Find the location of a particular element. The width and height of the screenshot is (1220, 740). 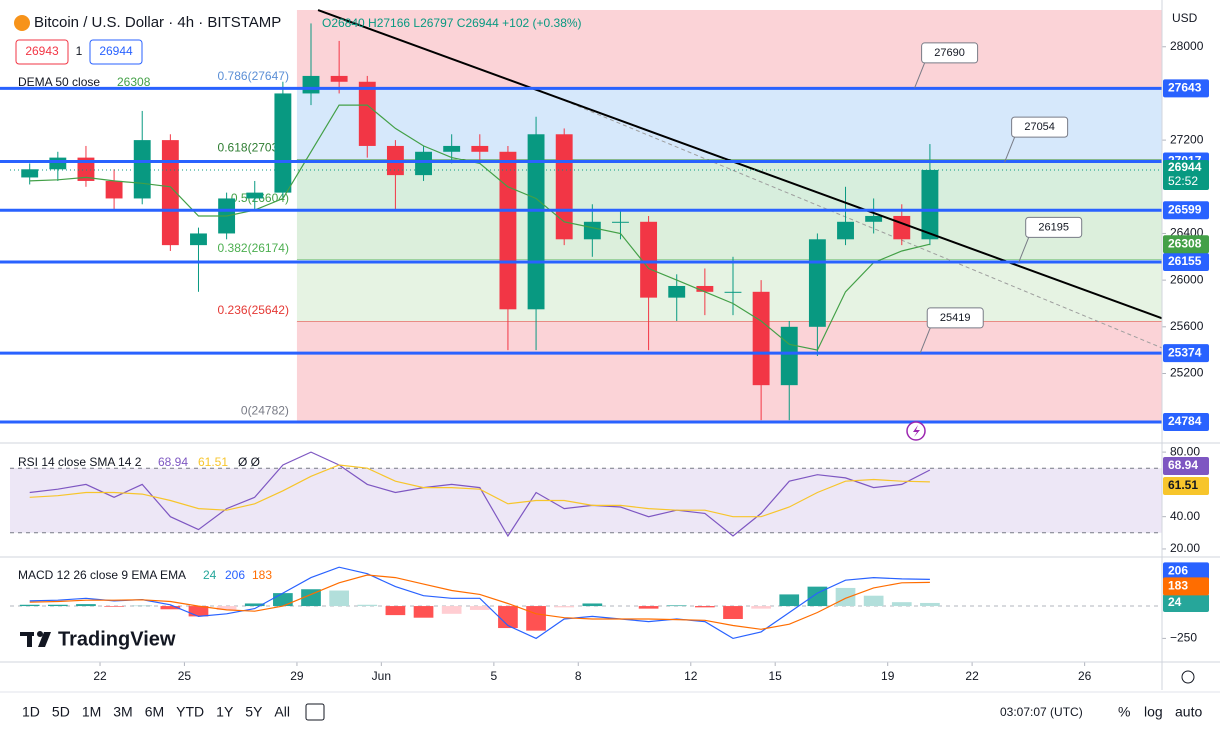

callout-box is located at coordinates (950, 53).